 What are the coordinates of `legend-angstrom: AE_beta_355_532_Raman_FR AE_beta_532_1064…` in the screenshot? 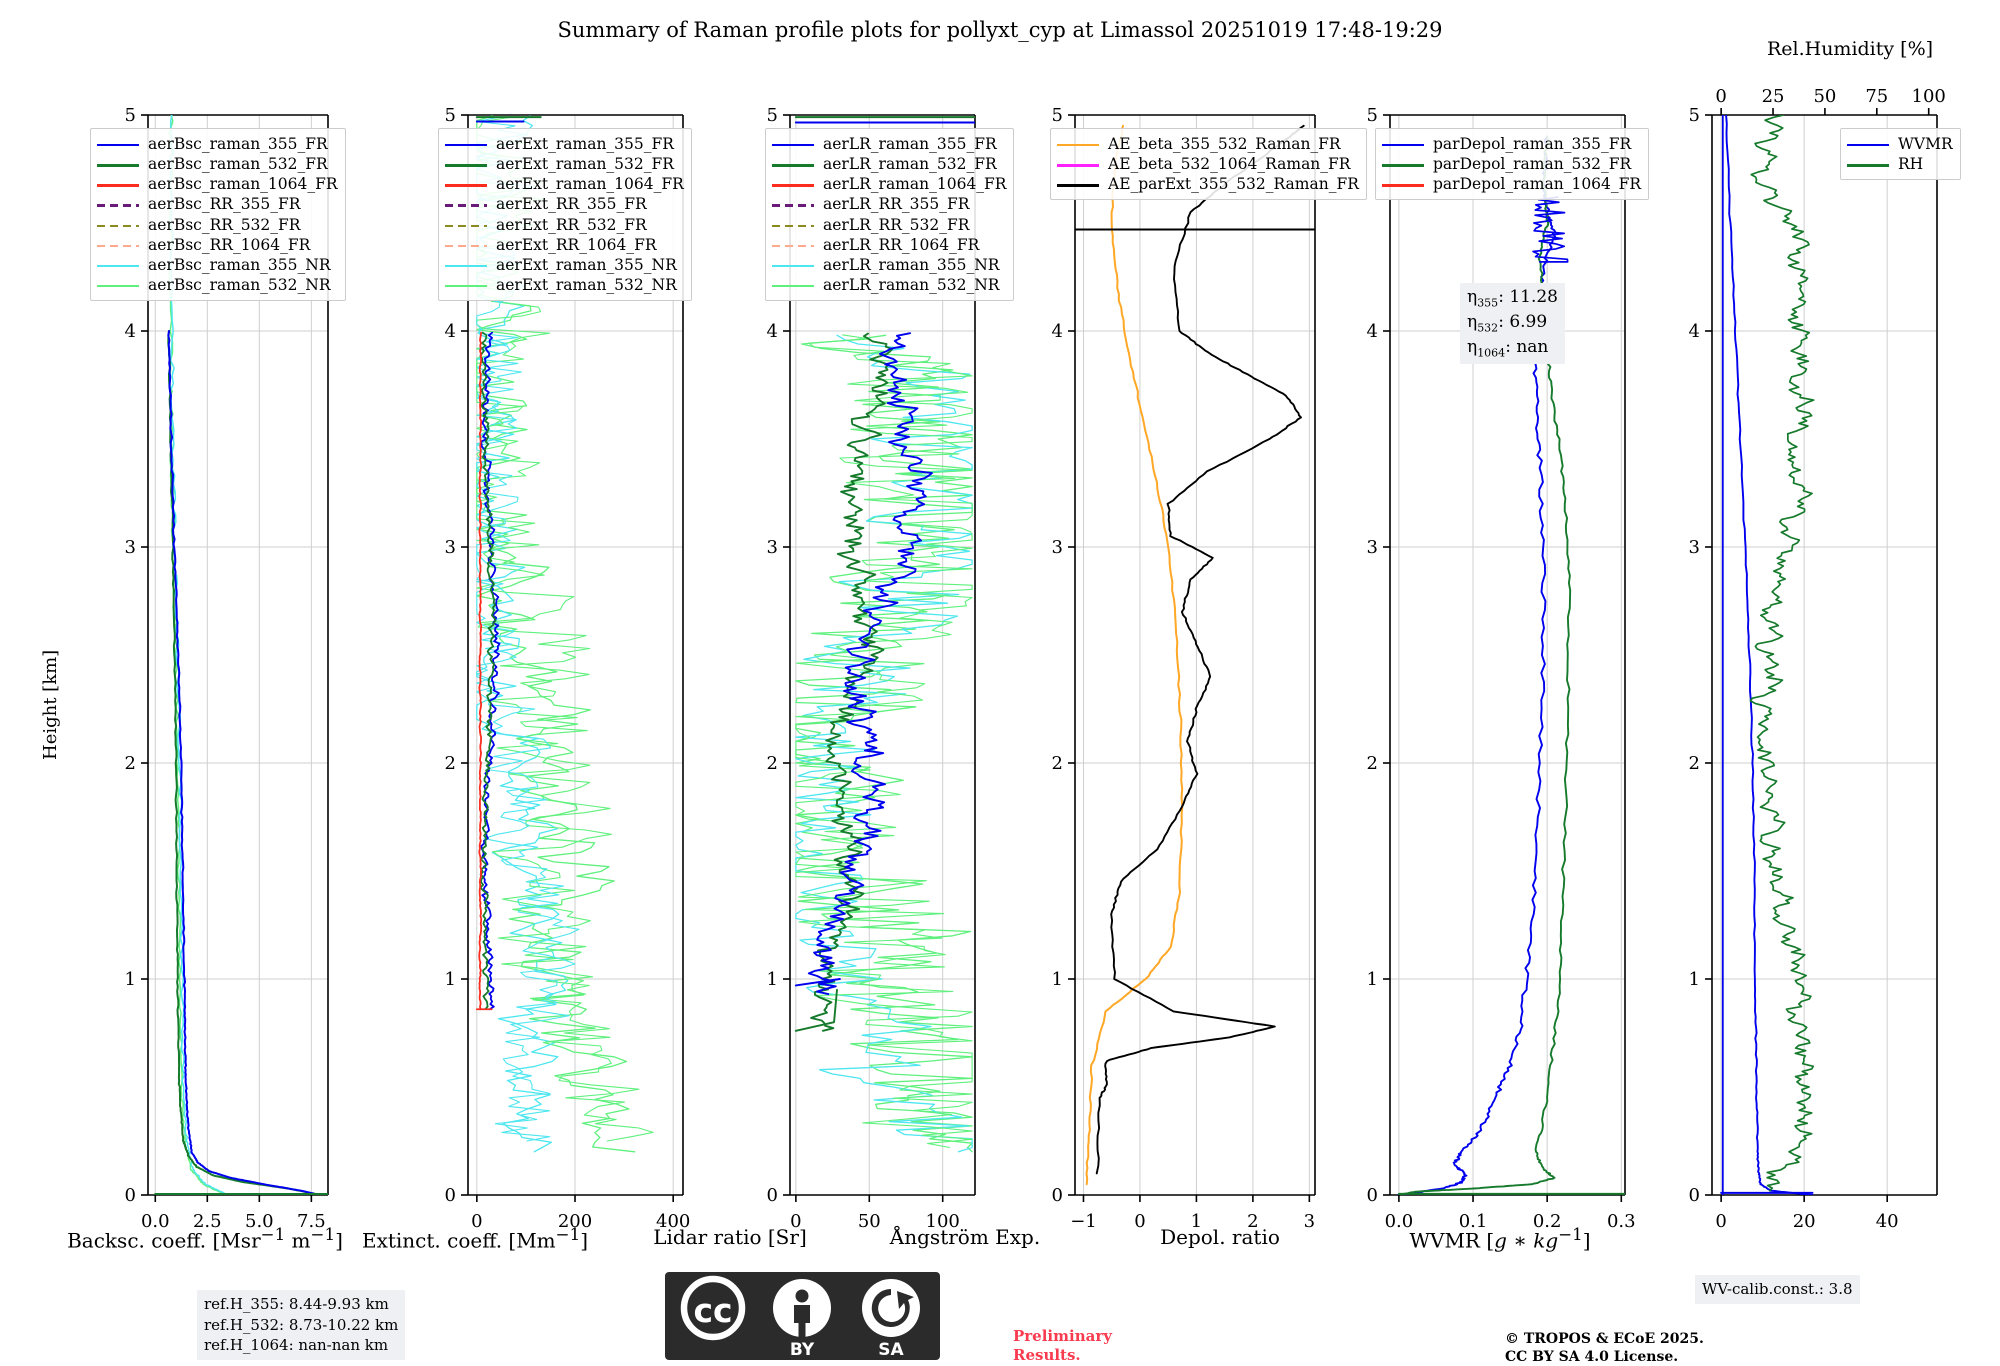 It's located at (1208, 164).